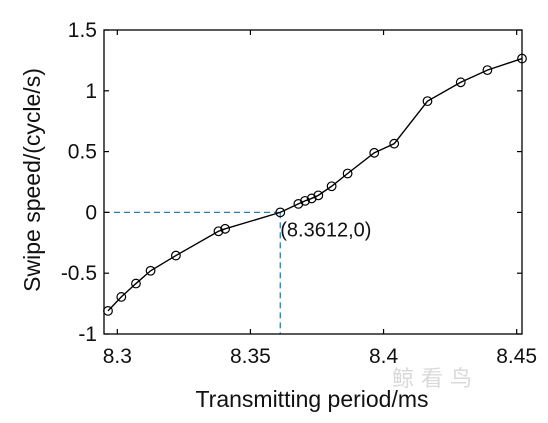  Describe the element at coordinates (384, 356) in the screenshot. I see `x-tick-label: 8.4` at that location.